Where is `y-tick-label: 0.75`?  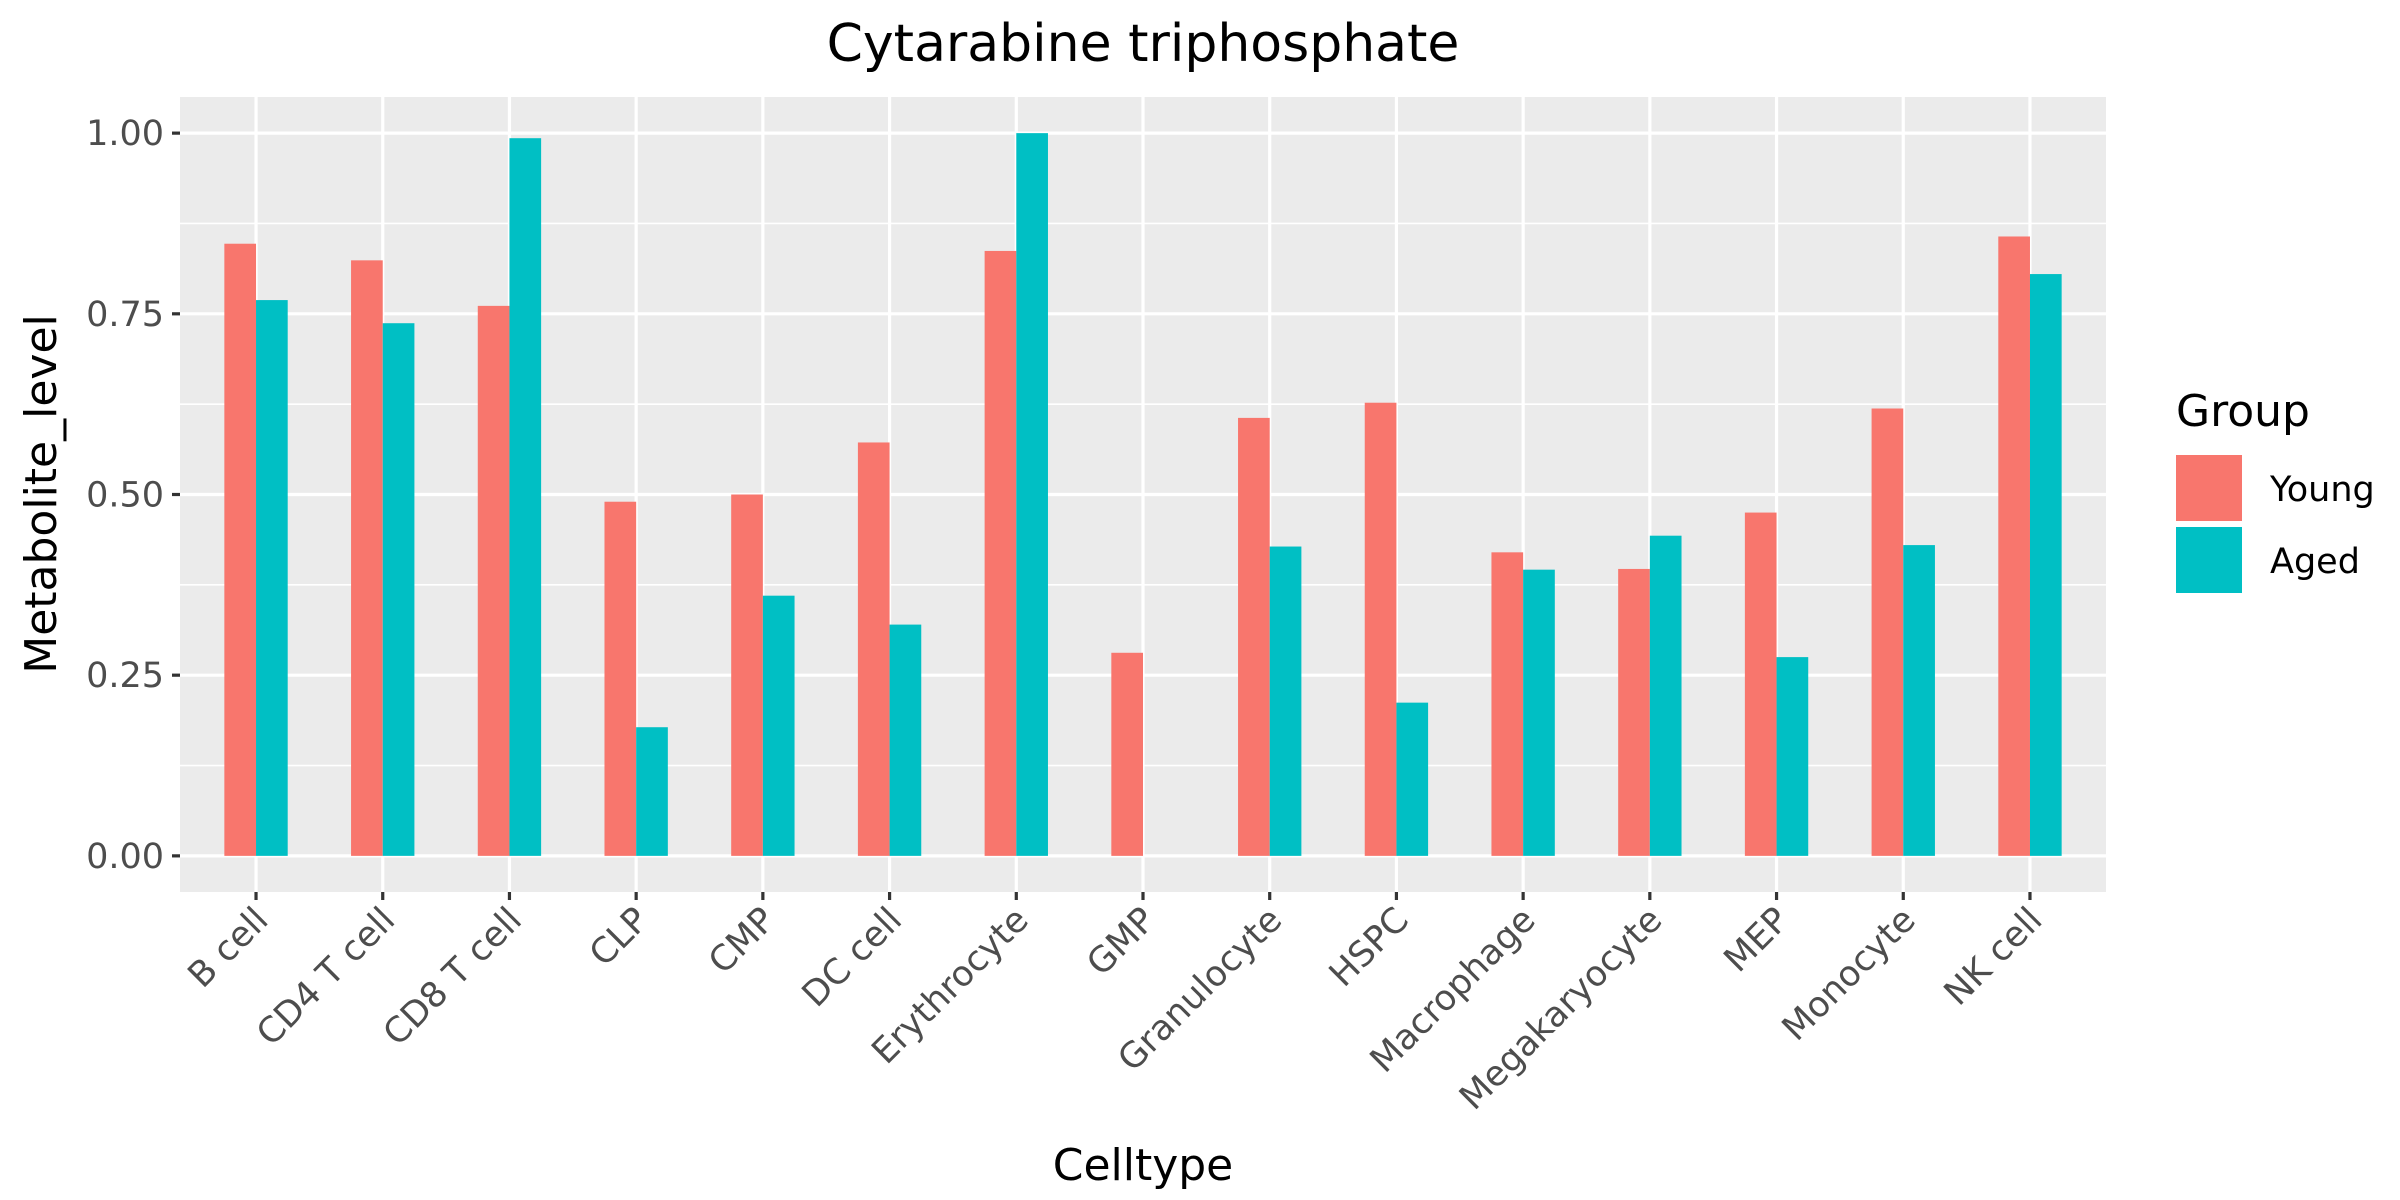 y-tick-label: 0.75 is located at coordinates (125, 315).